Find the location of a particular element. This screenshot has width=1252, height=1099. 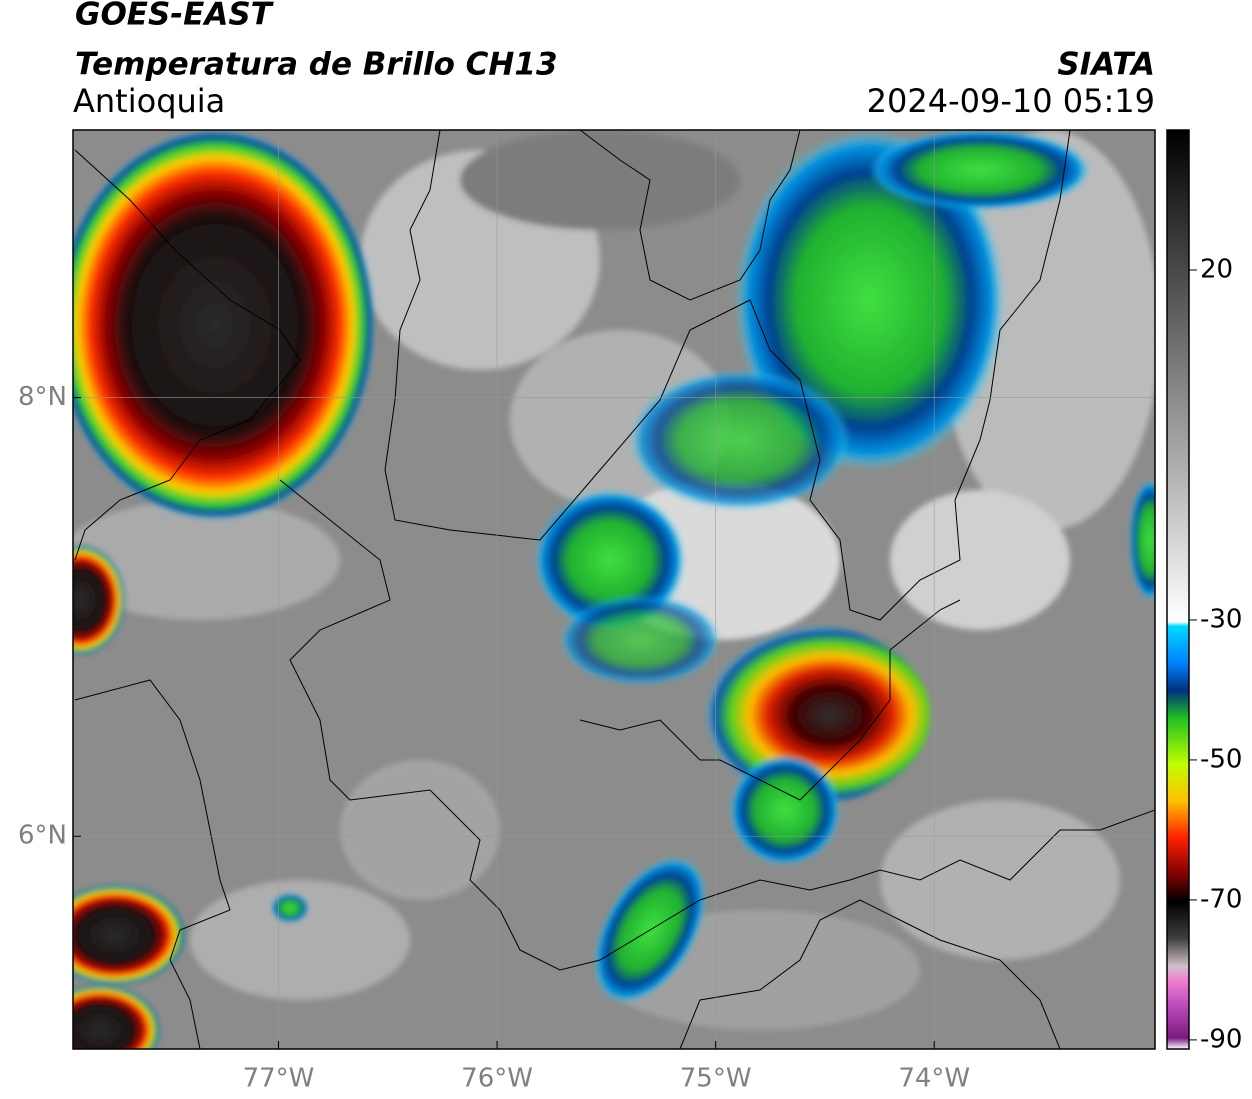

colorbar-tick-label: -30 is located at coordinates (1221, 619).